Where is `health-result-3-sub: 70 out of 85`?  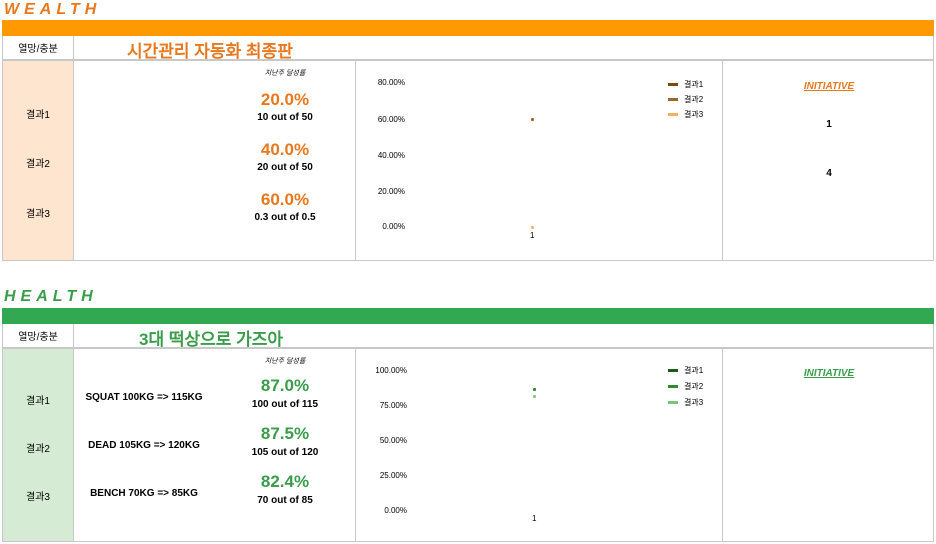
health-result-3-sub: 70 out of 85 is located at coordinates (285, 500).